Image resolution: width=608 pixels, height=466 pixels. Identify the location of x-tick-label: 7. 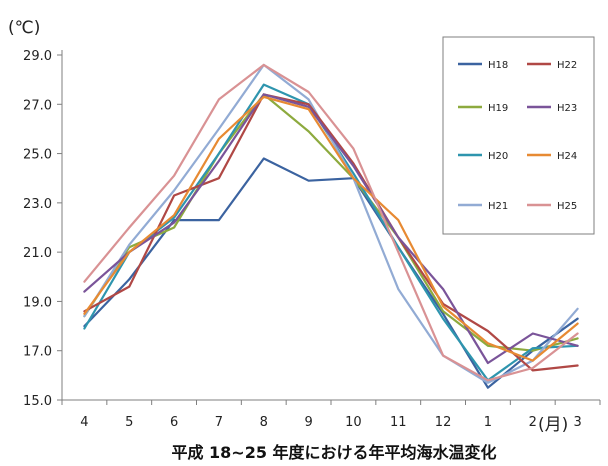
(219, 422).